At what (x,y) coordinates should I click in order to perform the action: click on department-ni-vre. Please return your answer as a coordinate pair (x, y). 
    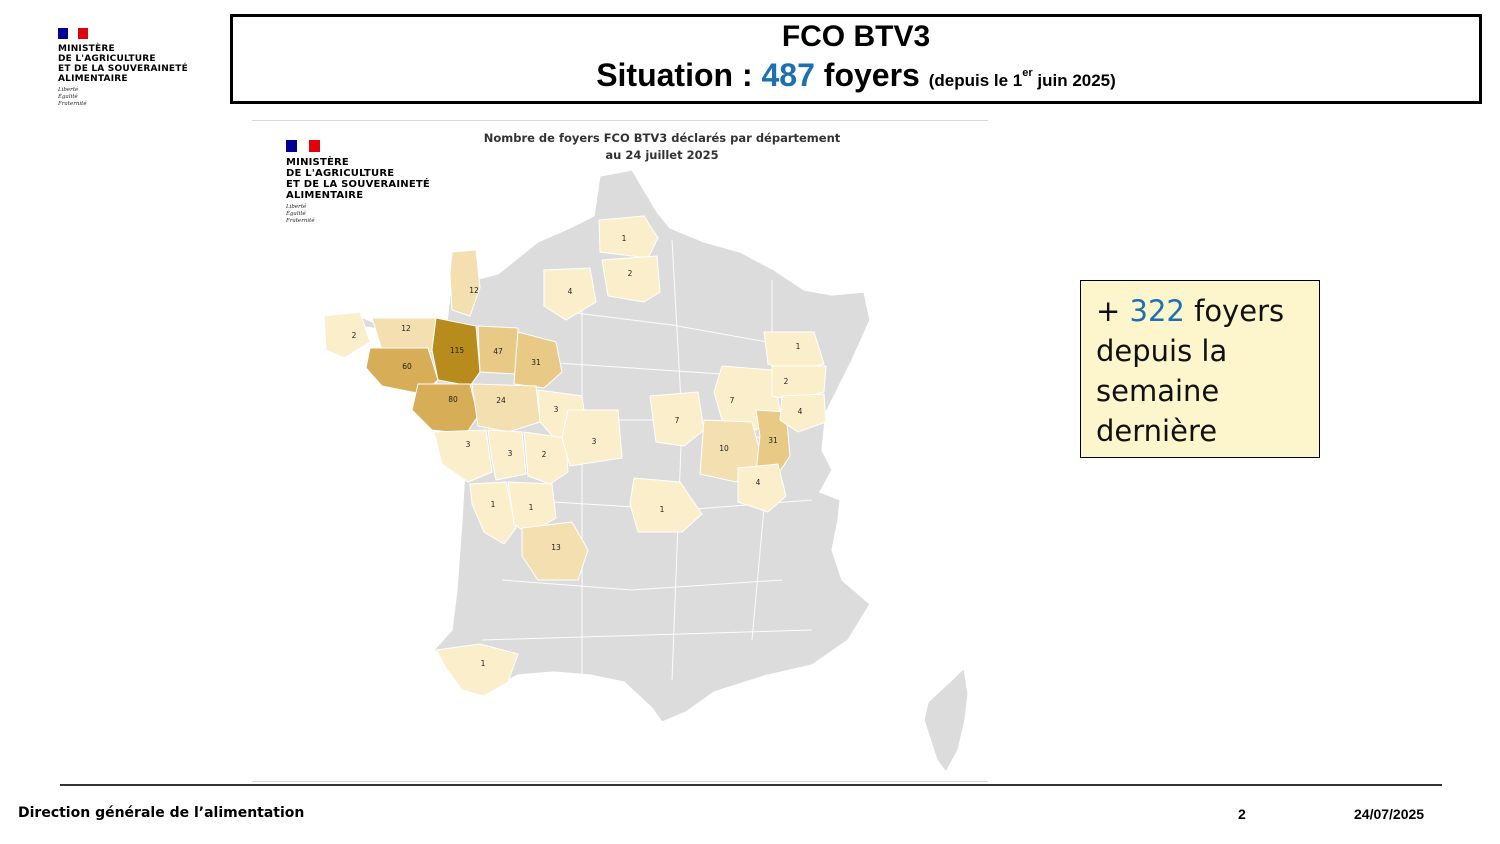
    Looking at the image, I should click on (677, 419).